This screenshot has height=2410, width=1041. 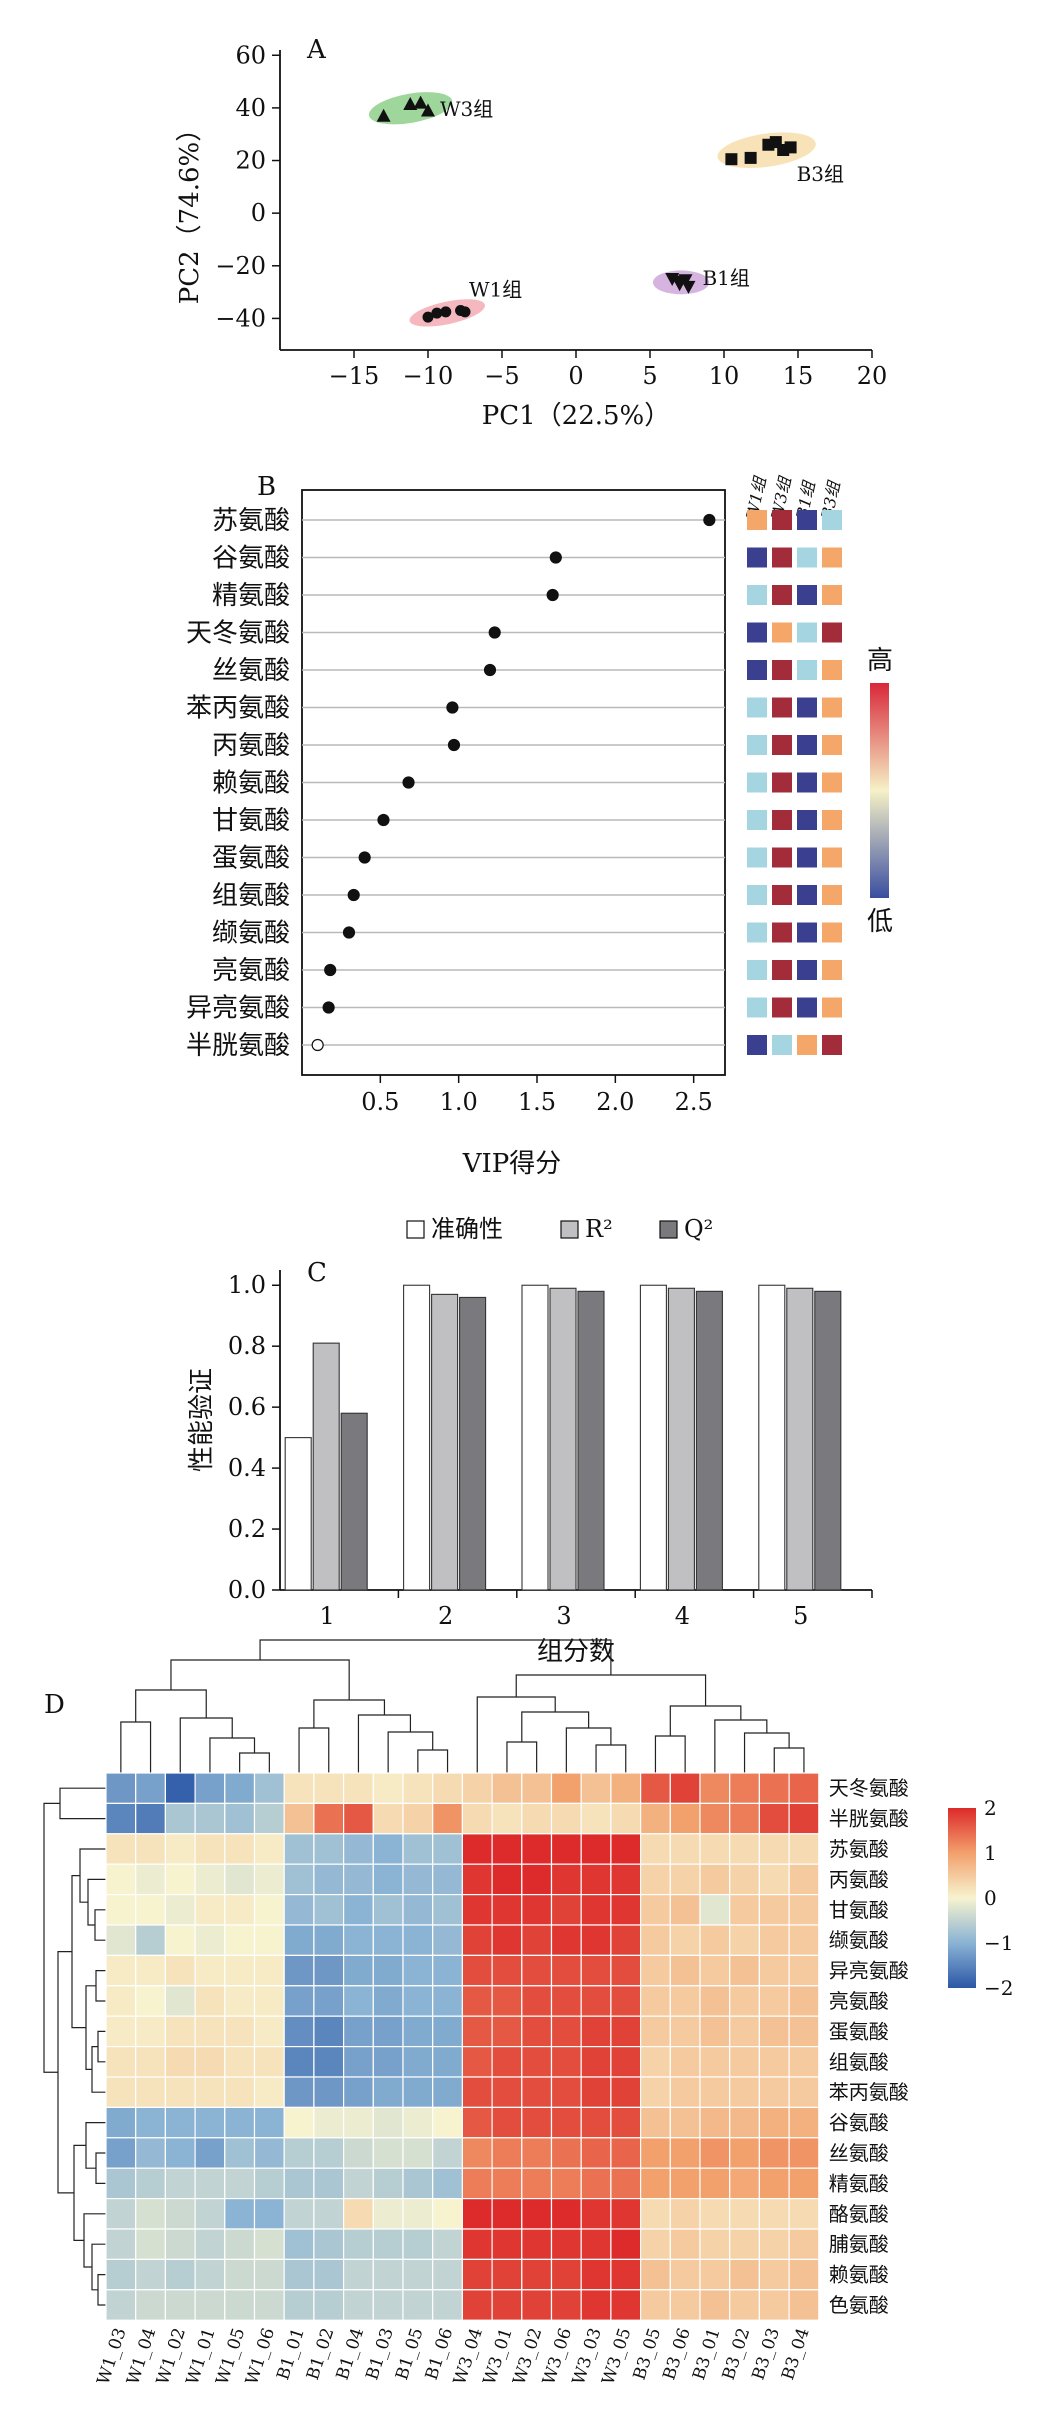 What do you see at coordinates (54, 1705) in the screenshot?
I see `panel-d-letter: D` at bounding box center [54, 1705].